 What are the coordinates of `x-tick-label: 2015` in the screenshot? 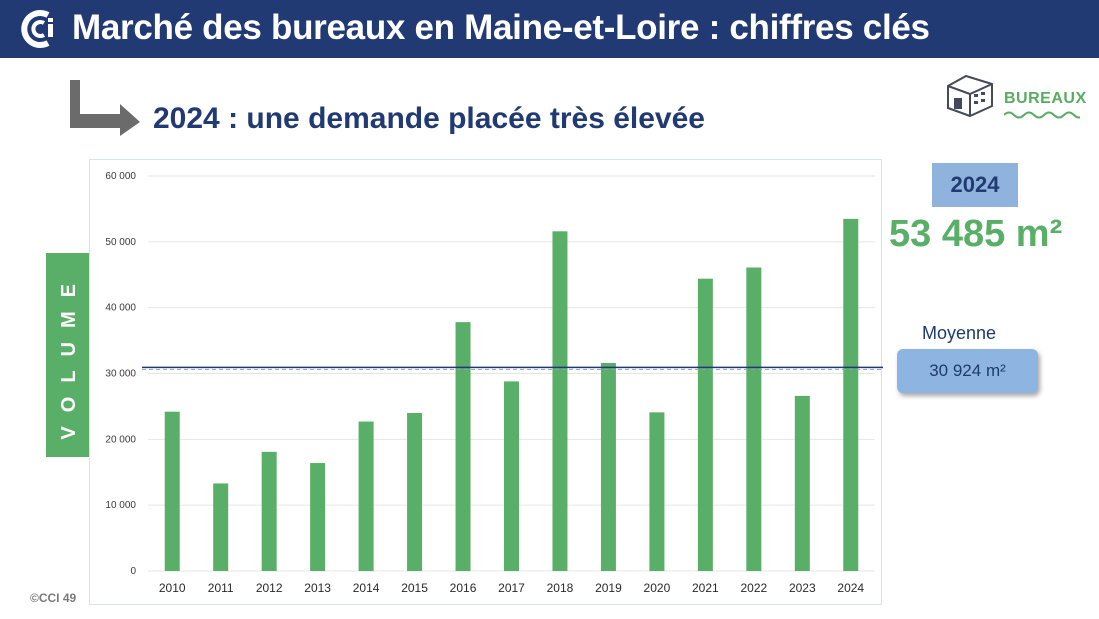 It's located at (414, 588).